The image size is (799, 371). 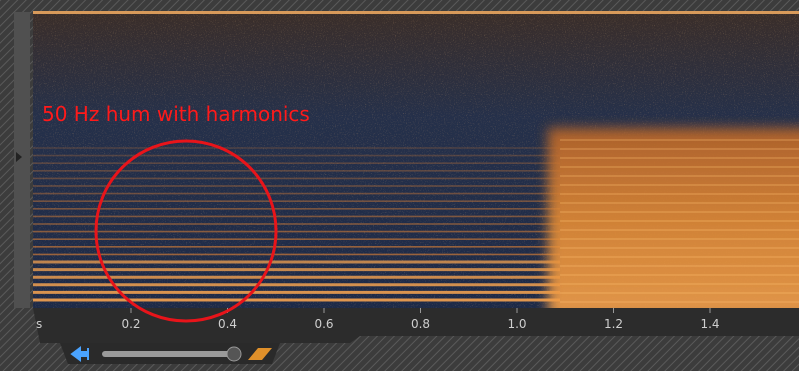 I want to click on annotation-text: 50 Hz hum with harmonics, so click(x=176, y=114).